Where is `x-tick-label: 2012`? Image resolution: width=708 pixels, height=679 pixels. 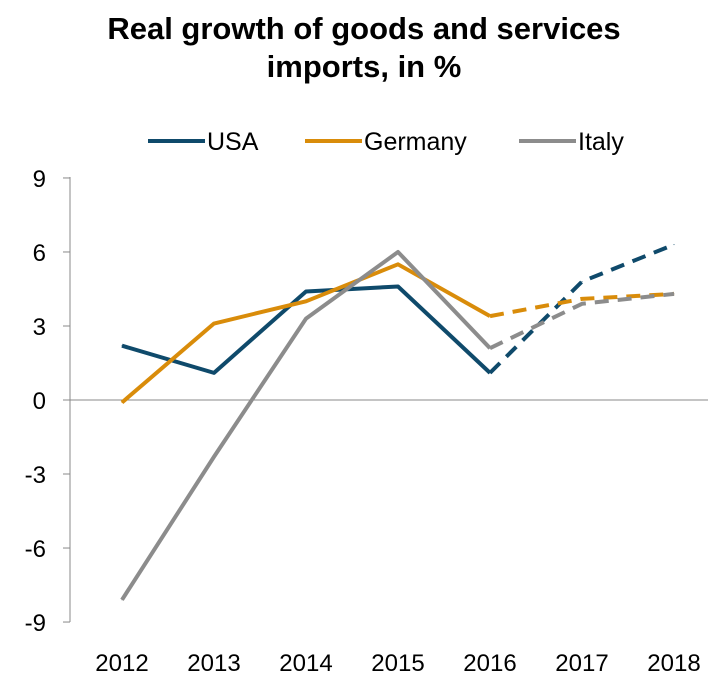 x-tick-label: 2012 is located at coordinates (121, 663).